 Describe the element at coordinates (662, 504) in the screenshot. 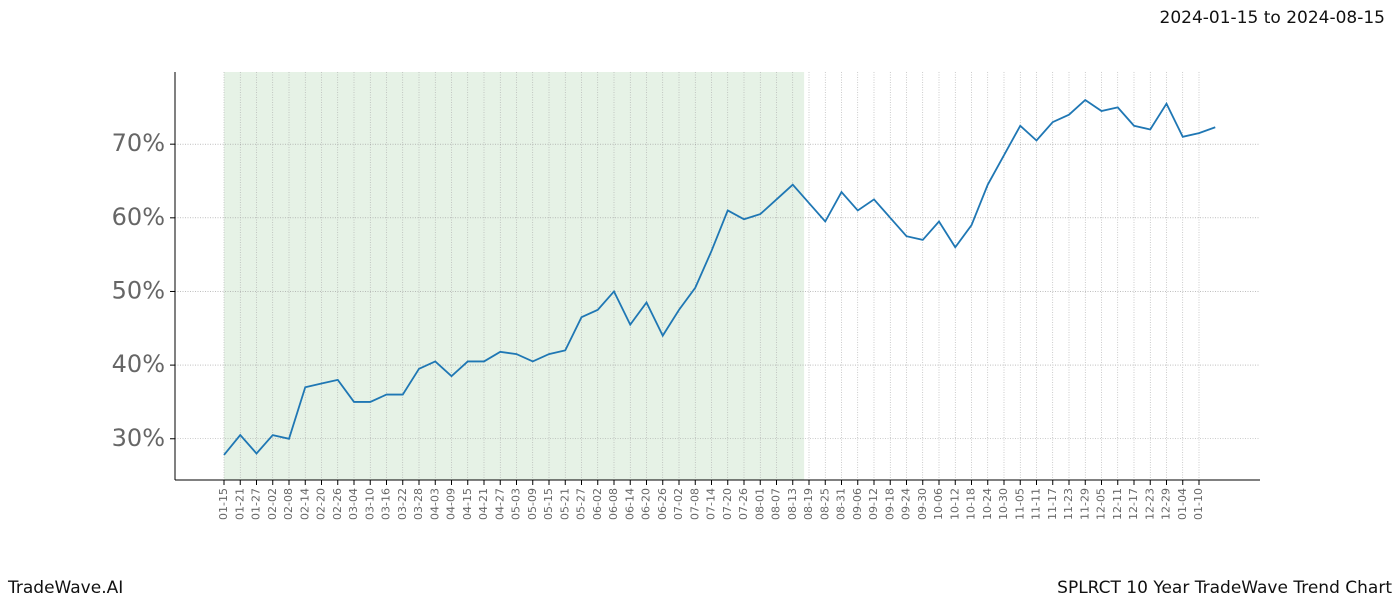

I see `x-tick-label: 06-26` at that location.